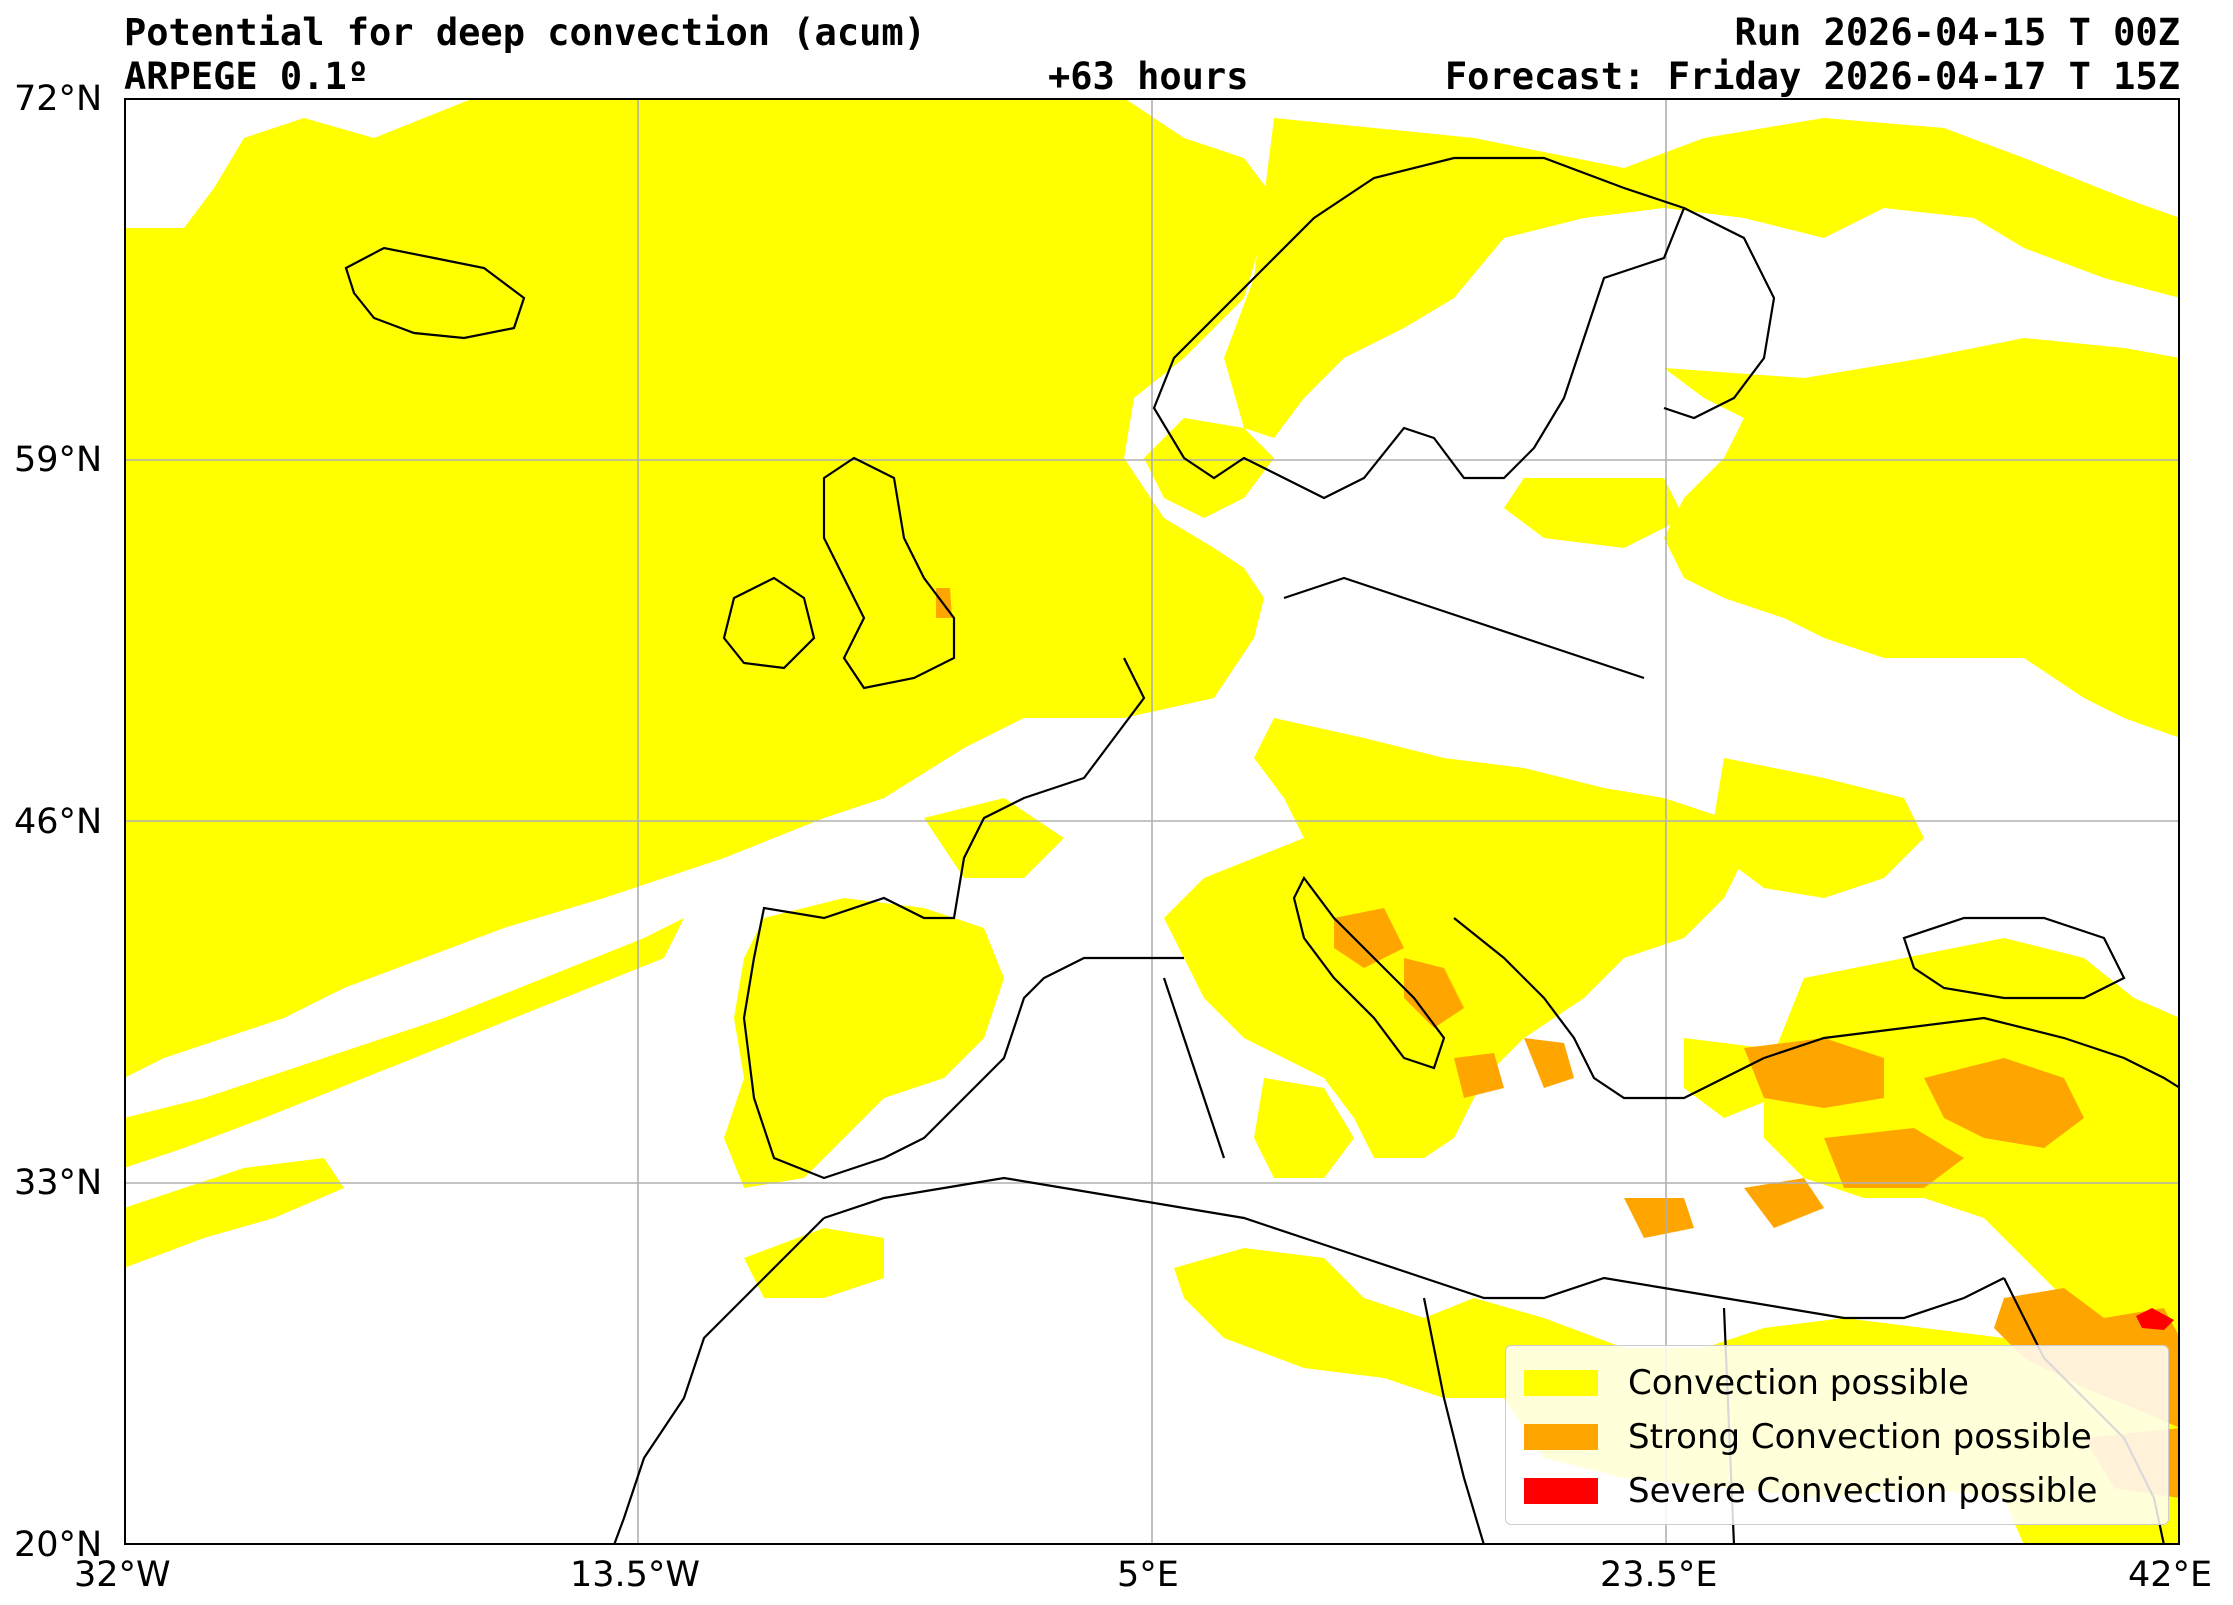 This screenshot has height=1605, width=2233. Describe the element at coordinates (58, 99) in the screenshot. I see `y-tick-72n: 72°N` at that location.